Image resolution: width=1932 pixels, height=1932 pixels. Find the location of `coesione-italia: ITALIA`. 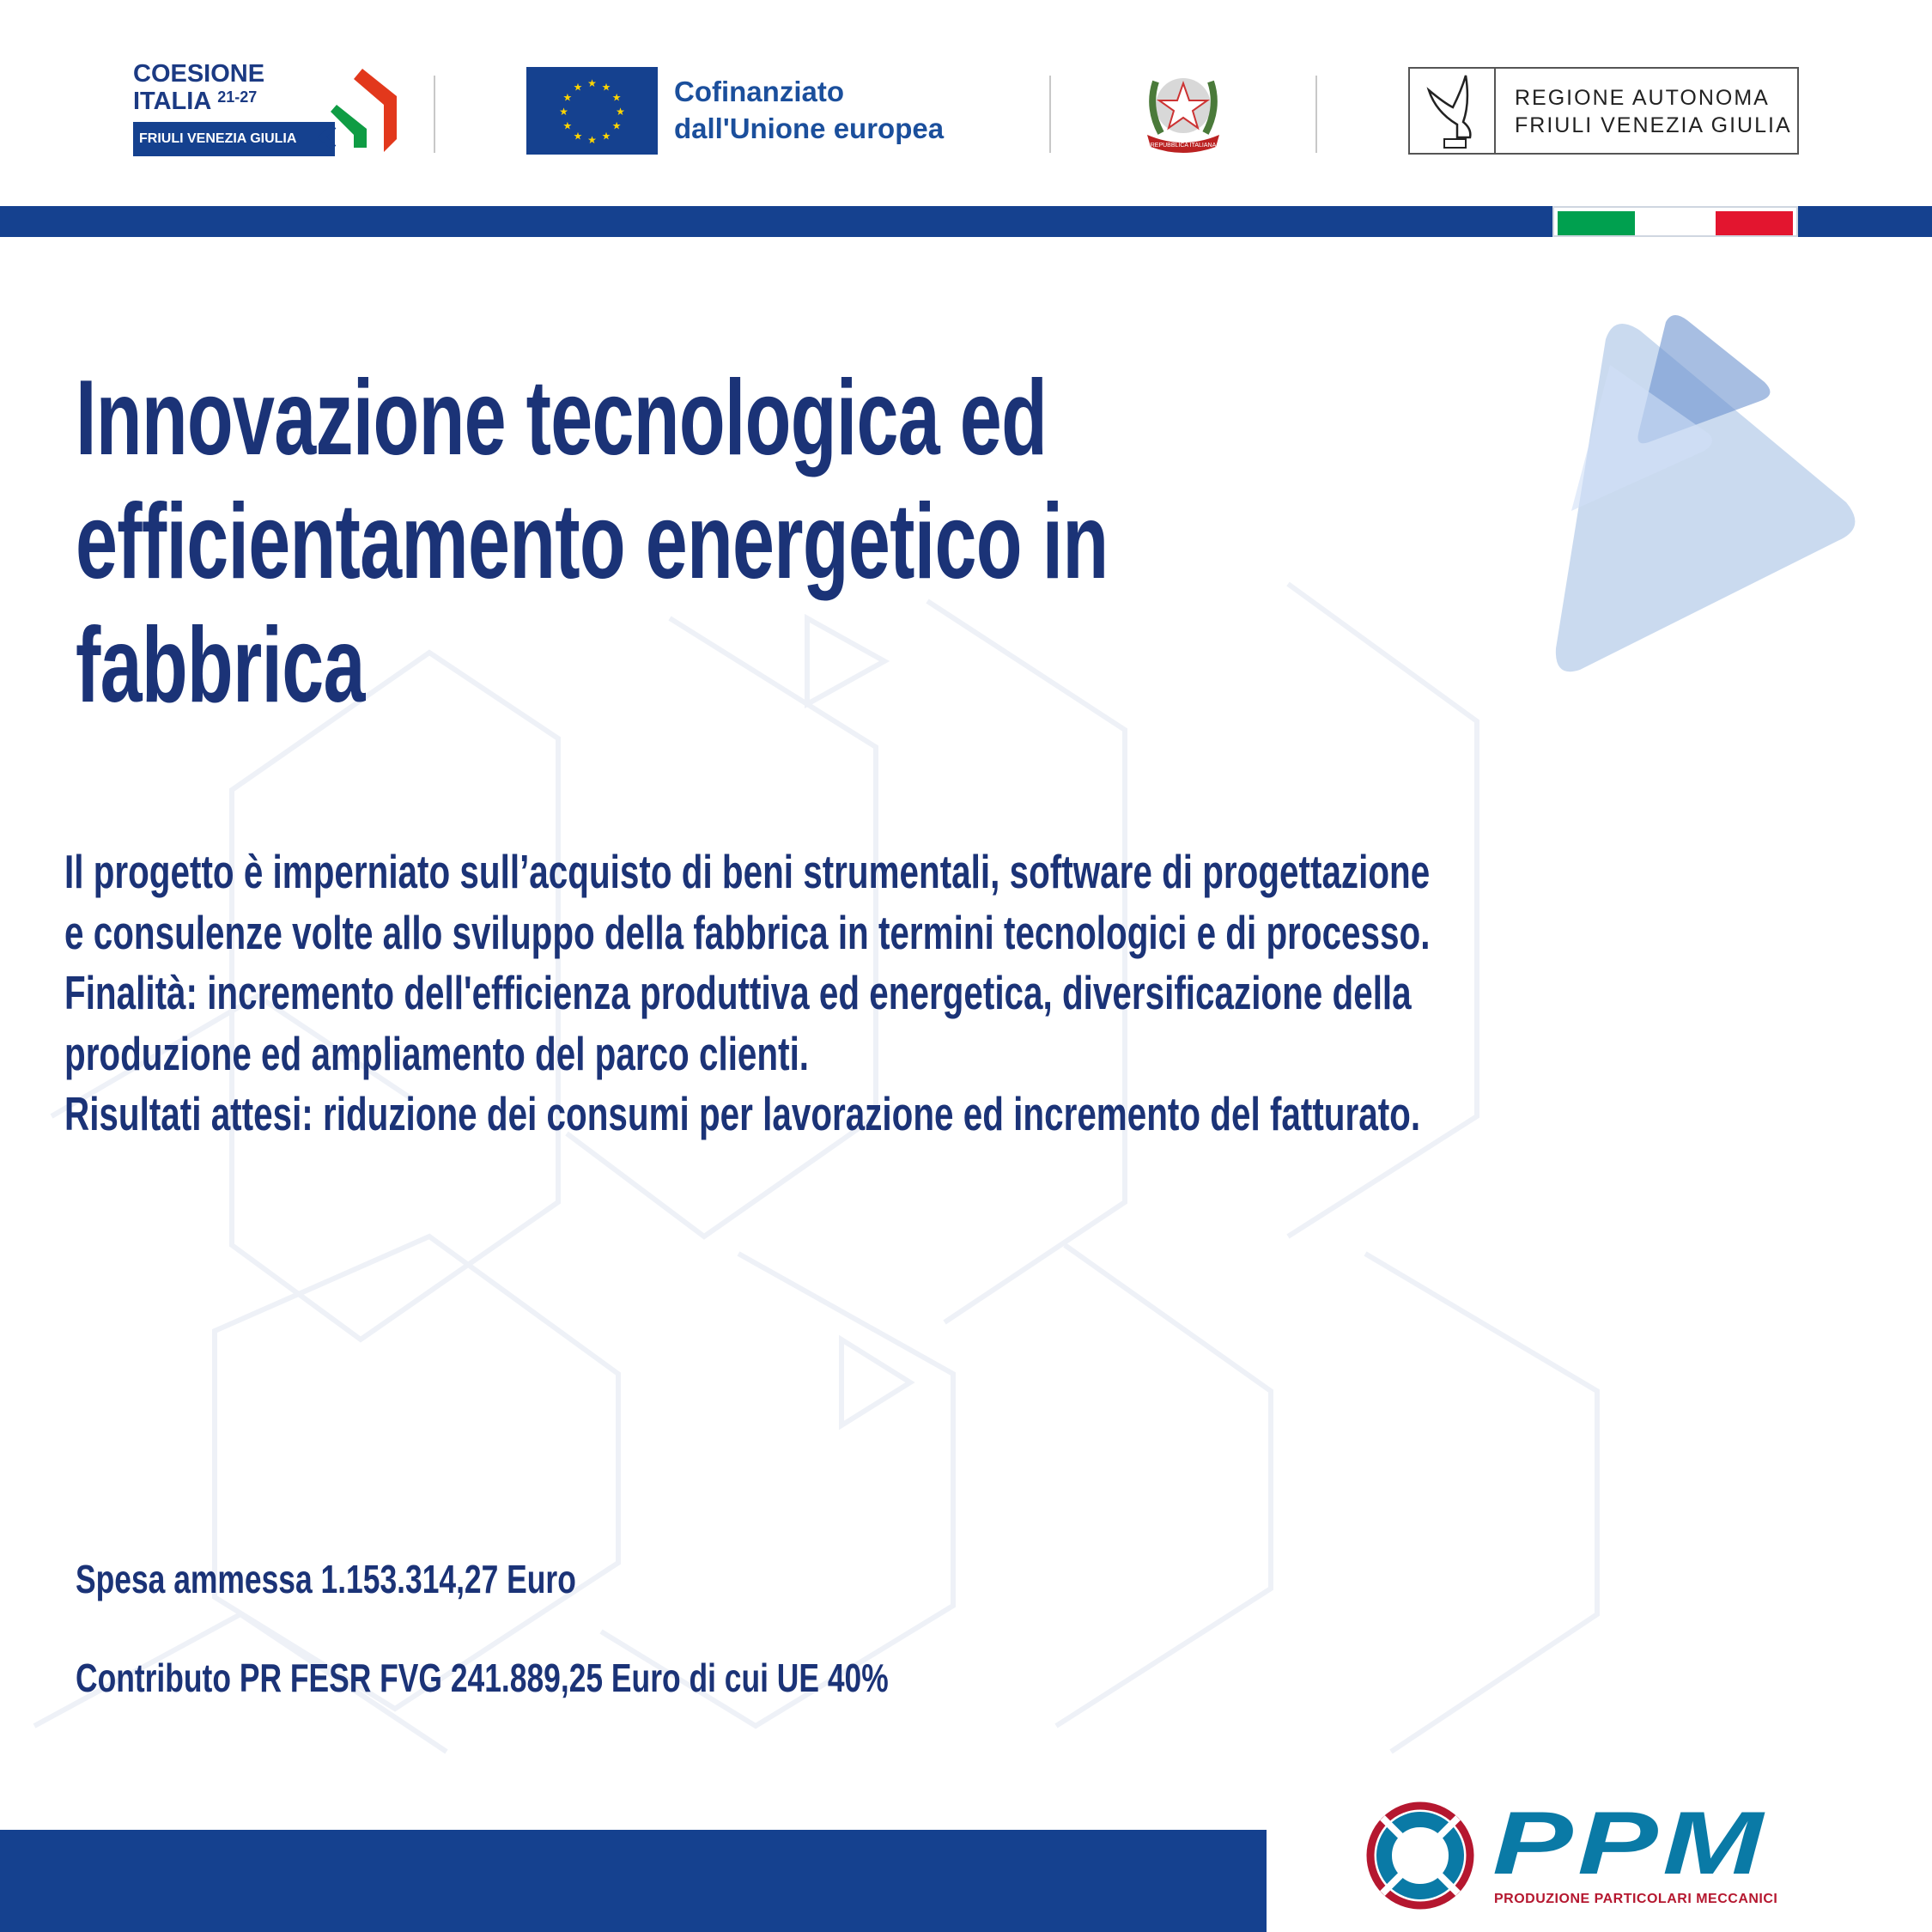

coesione-italia: ITALIA is located at coordinates (172, 101).